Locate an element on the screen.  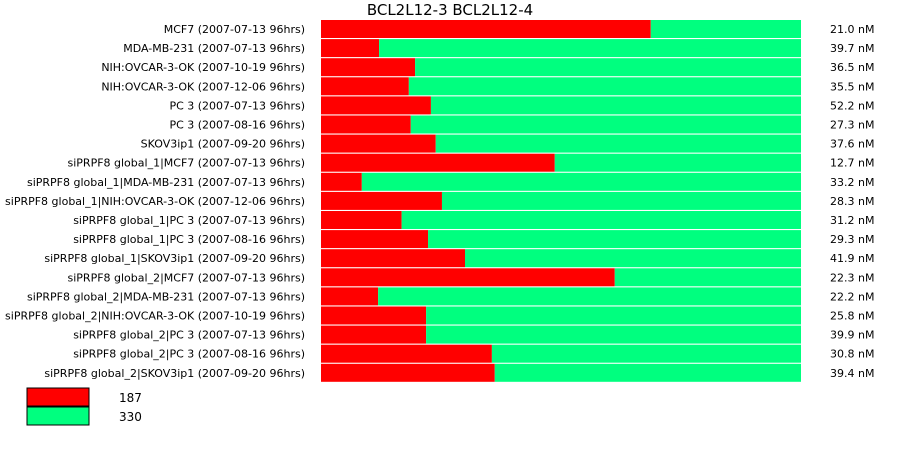
category-label: MCF7 (2007-07-13 96hrs) is located at coordinates (234, 29).